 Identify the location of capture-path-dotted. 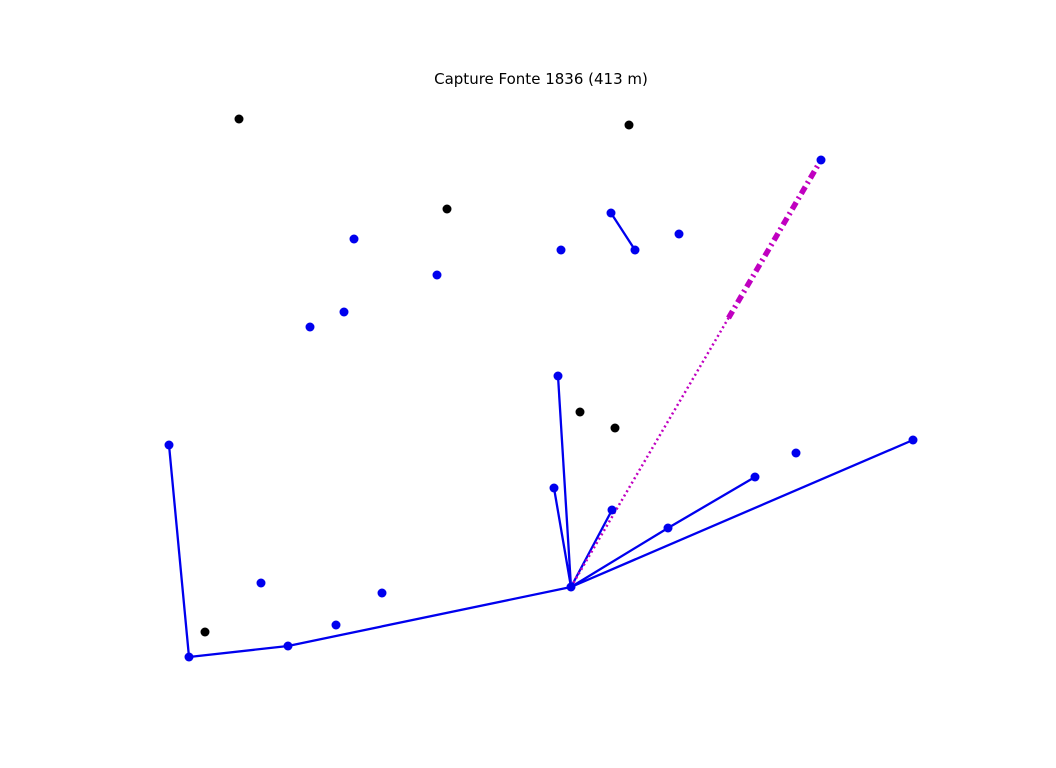
(649, 452).